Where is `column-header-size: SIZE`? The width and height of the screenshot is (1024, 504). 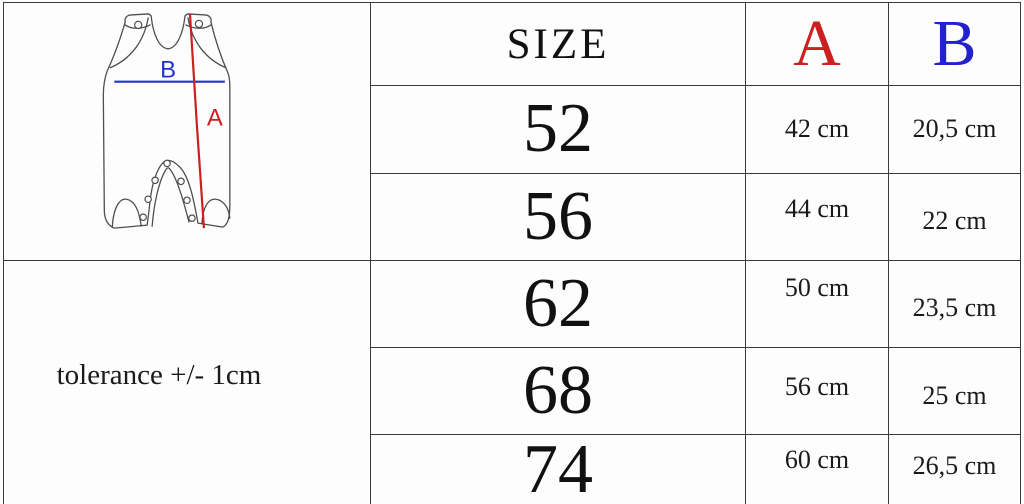 column-header-size: SIZE is located at coordinates (558, 44).